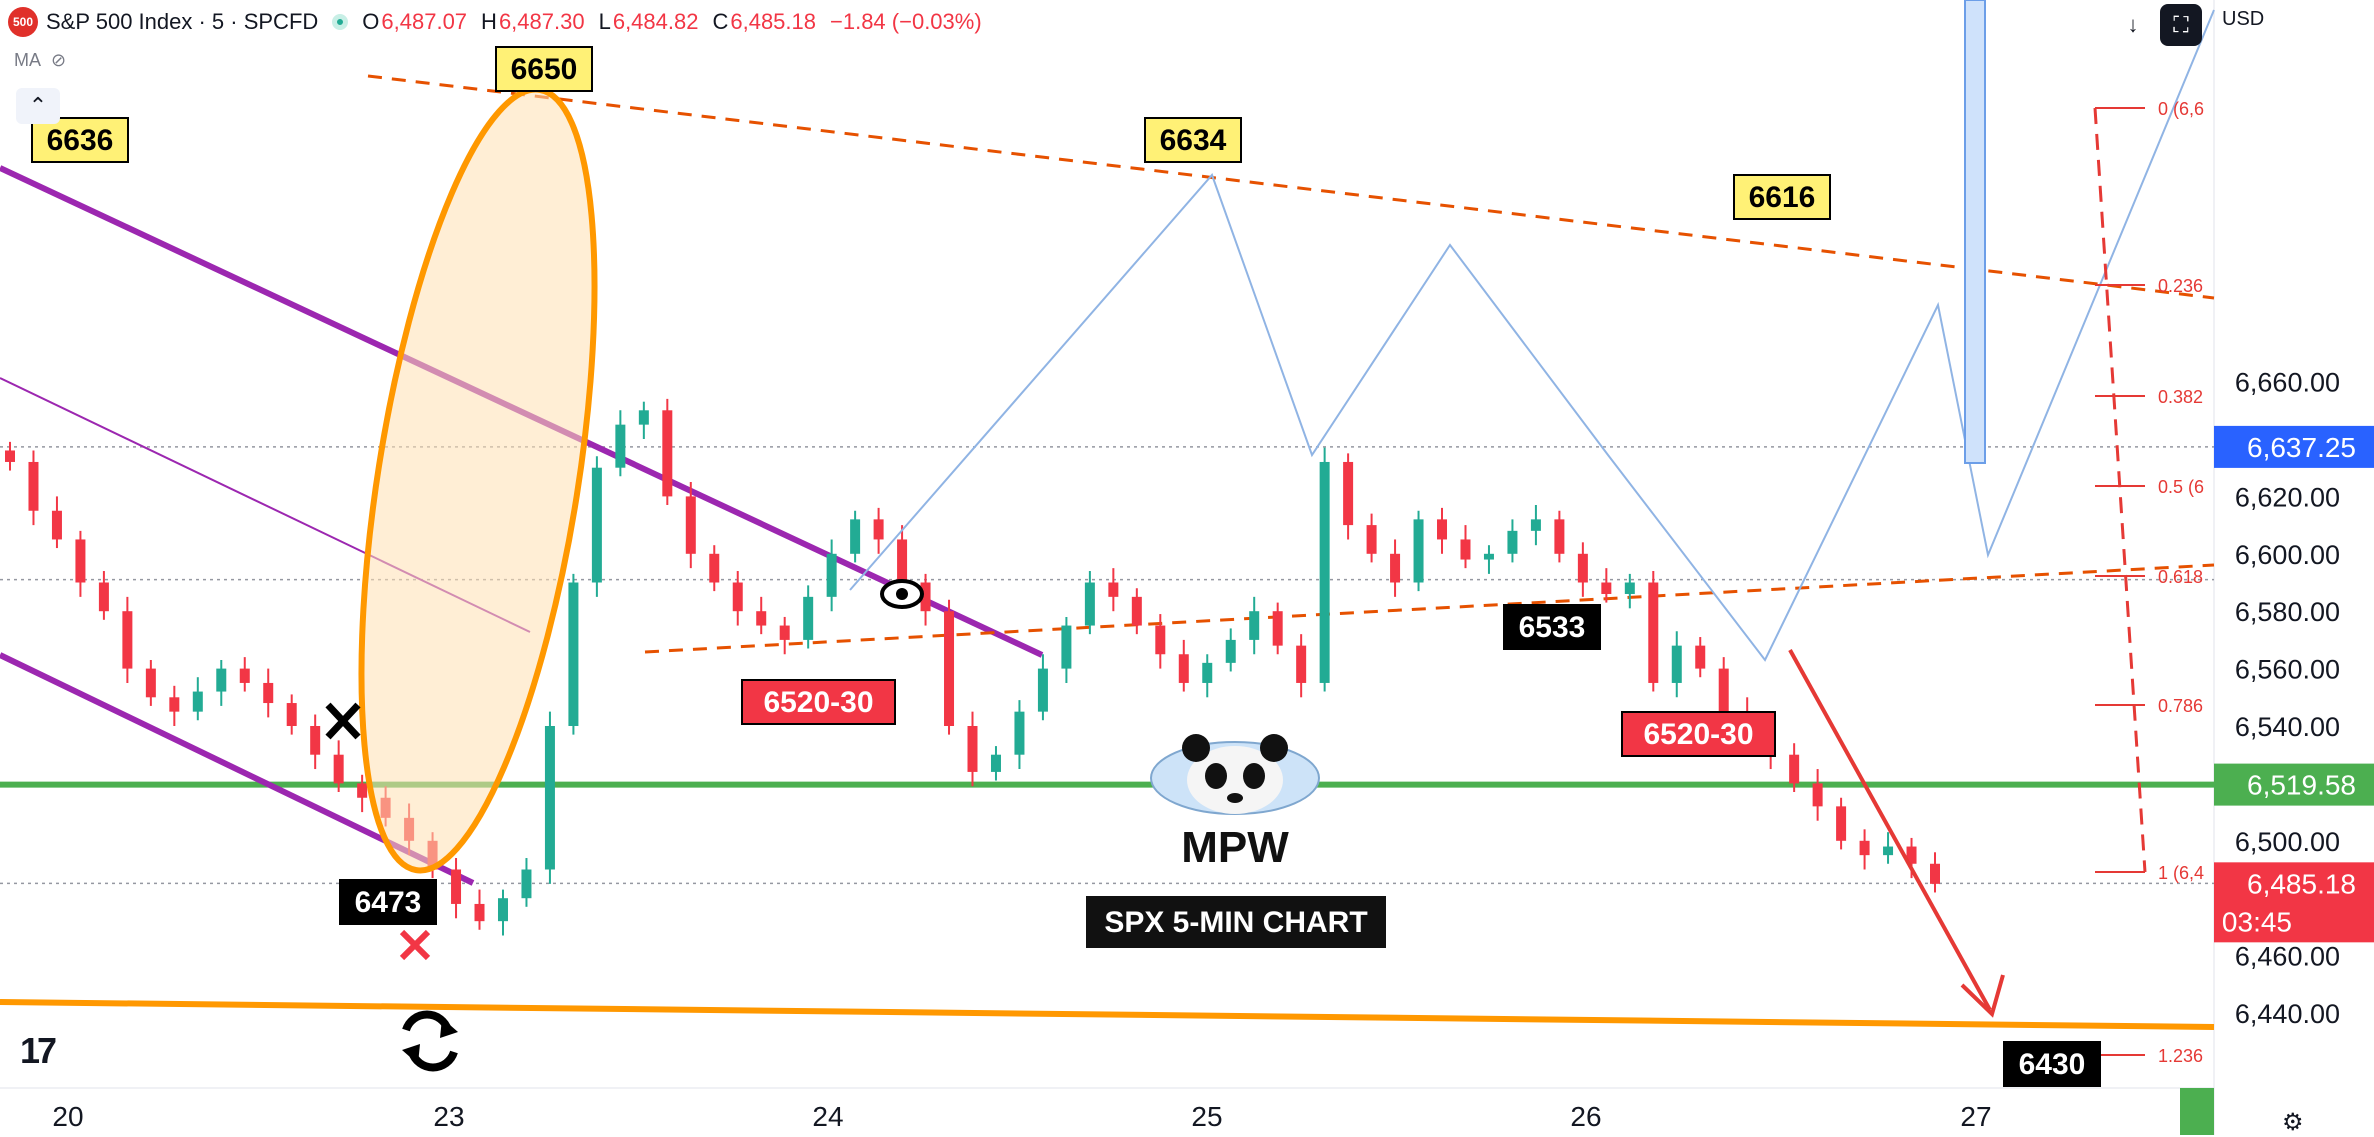  What do you see at coordinates (655, 21) in the screenshot?
I see `low-value: 6,484.82` at bounding box center [655, 21].